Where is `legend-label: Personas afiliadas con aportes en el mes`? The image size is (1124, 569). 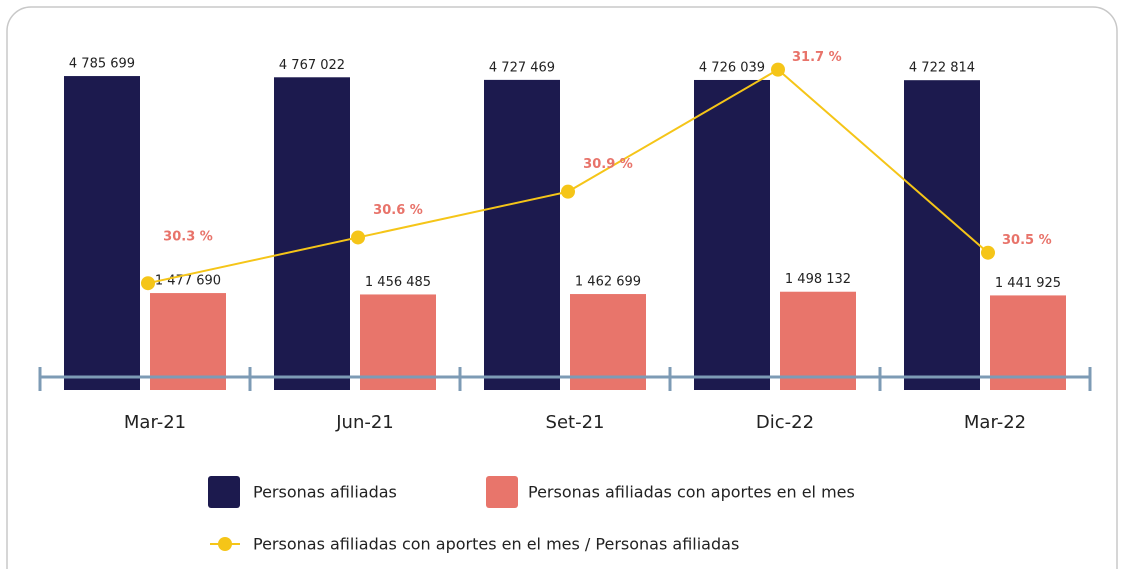 legend-label: Personas afiliadas con aportes en el mes is located at coordinates (691, 492).